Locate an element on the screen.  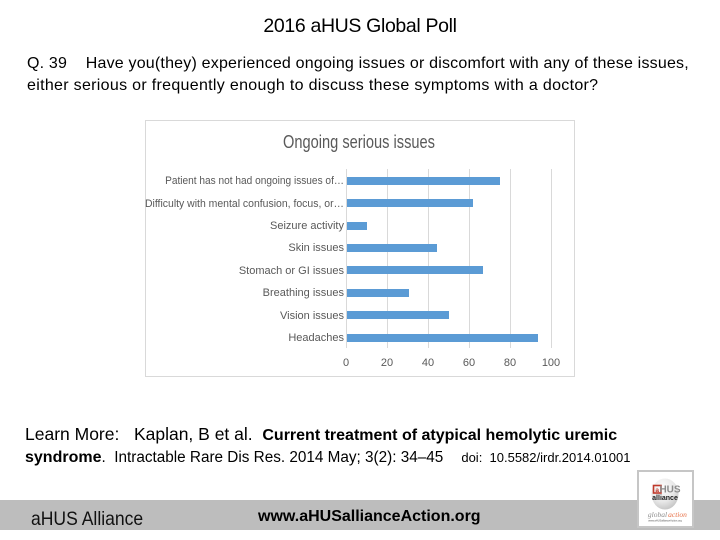
svg-text: a is located at coordinates (657, 490).